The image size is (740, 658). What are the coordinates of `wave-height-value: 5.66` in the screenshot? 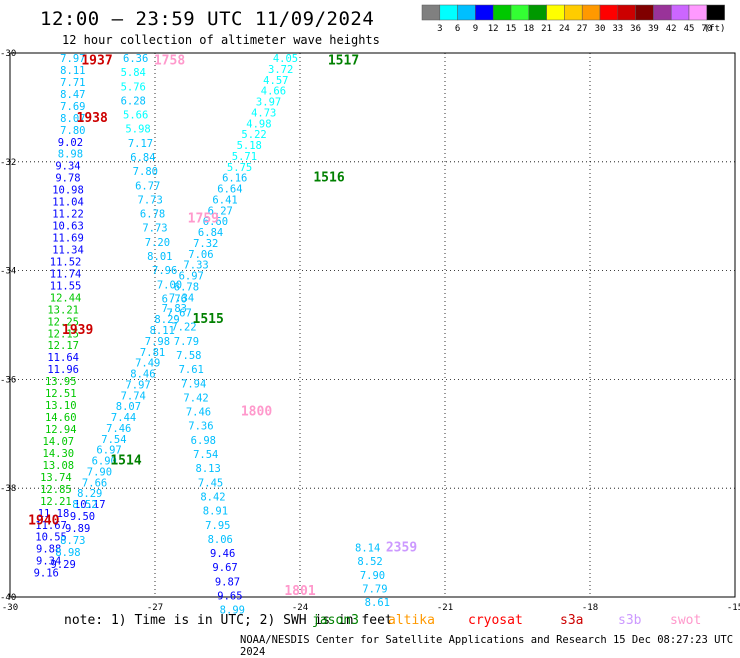 It's located at (135, 116).